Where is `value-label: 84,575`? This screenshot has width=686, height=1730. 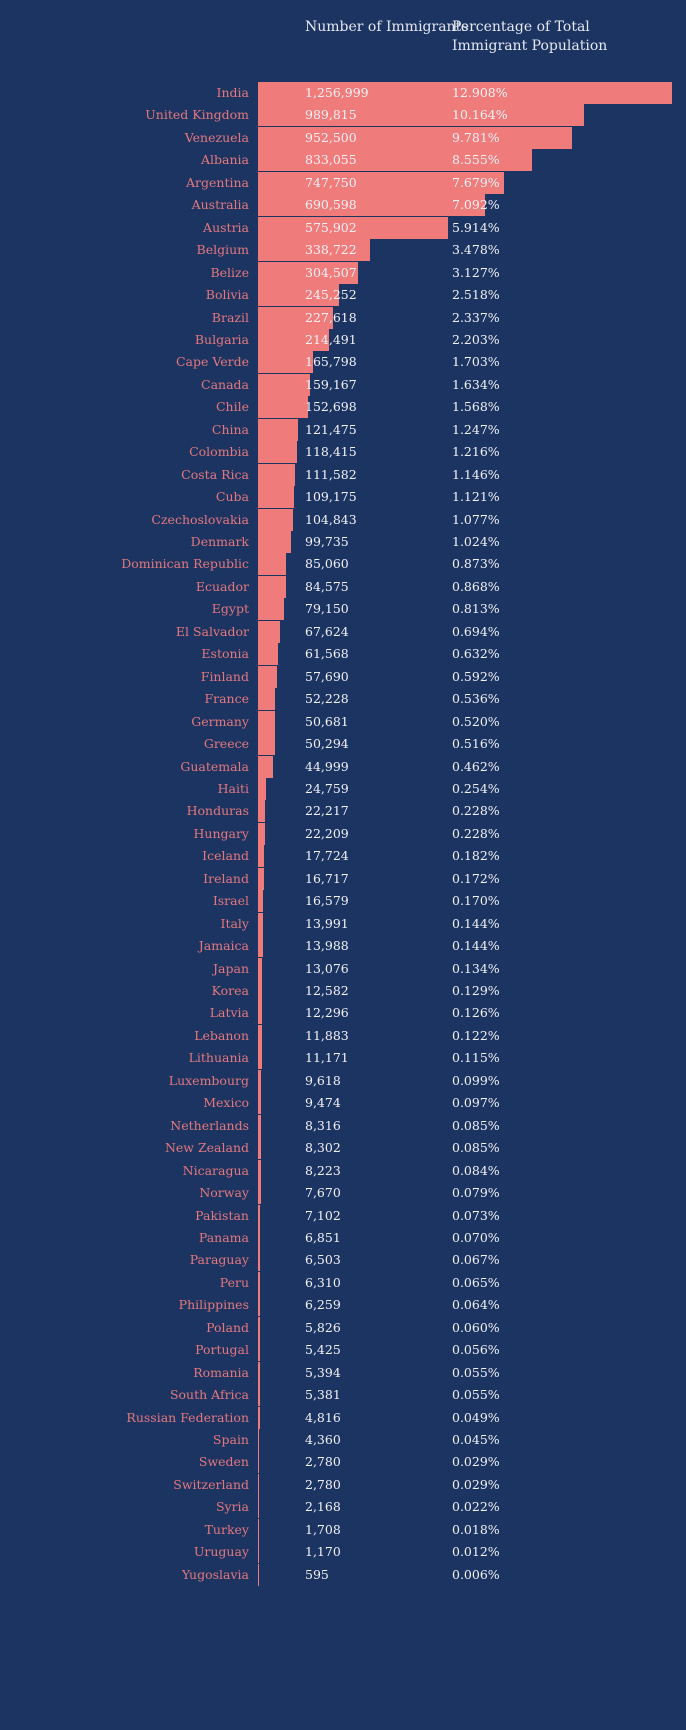
value-label: 84,575 is located at coordinates (327, 586).